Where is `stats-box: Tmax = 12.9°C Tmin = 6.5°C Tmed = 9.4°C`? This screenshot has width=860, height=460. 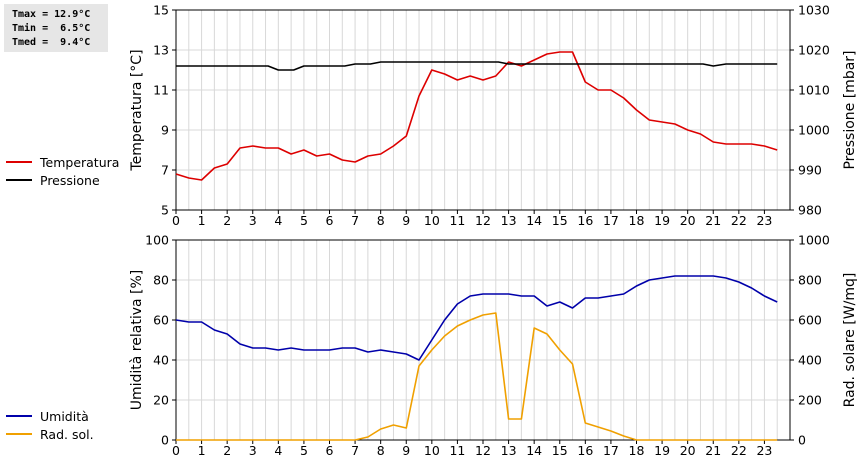 stats-box: Tmax = 12.9°C Tmin = 6.5°C Tmed = 9.4°C is located at coordinates (56, 28).